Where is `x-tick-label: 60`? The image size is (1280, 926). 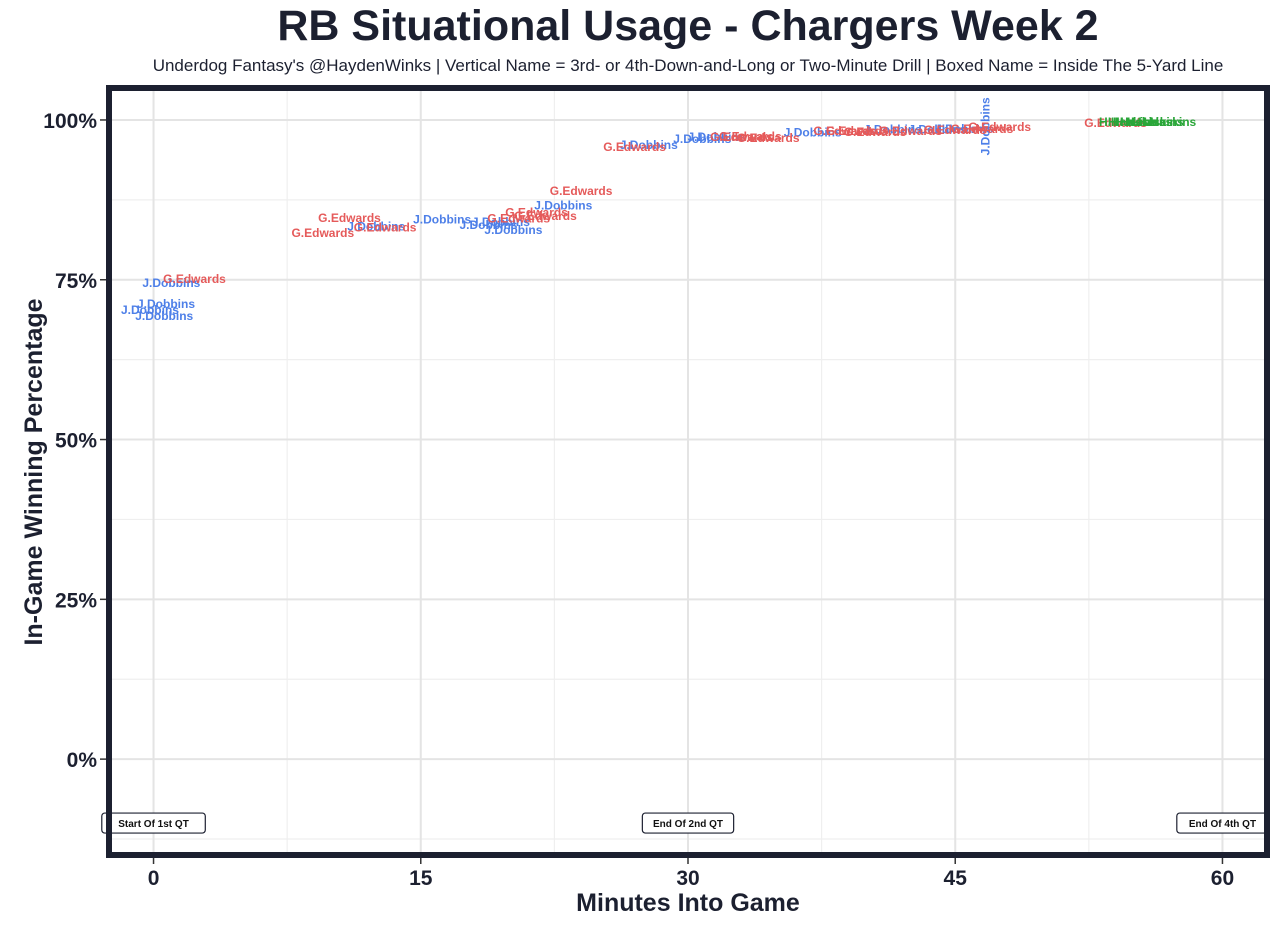
x-tick-label: 60 is located at coordinates (1222, 878).